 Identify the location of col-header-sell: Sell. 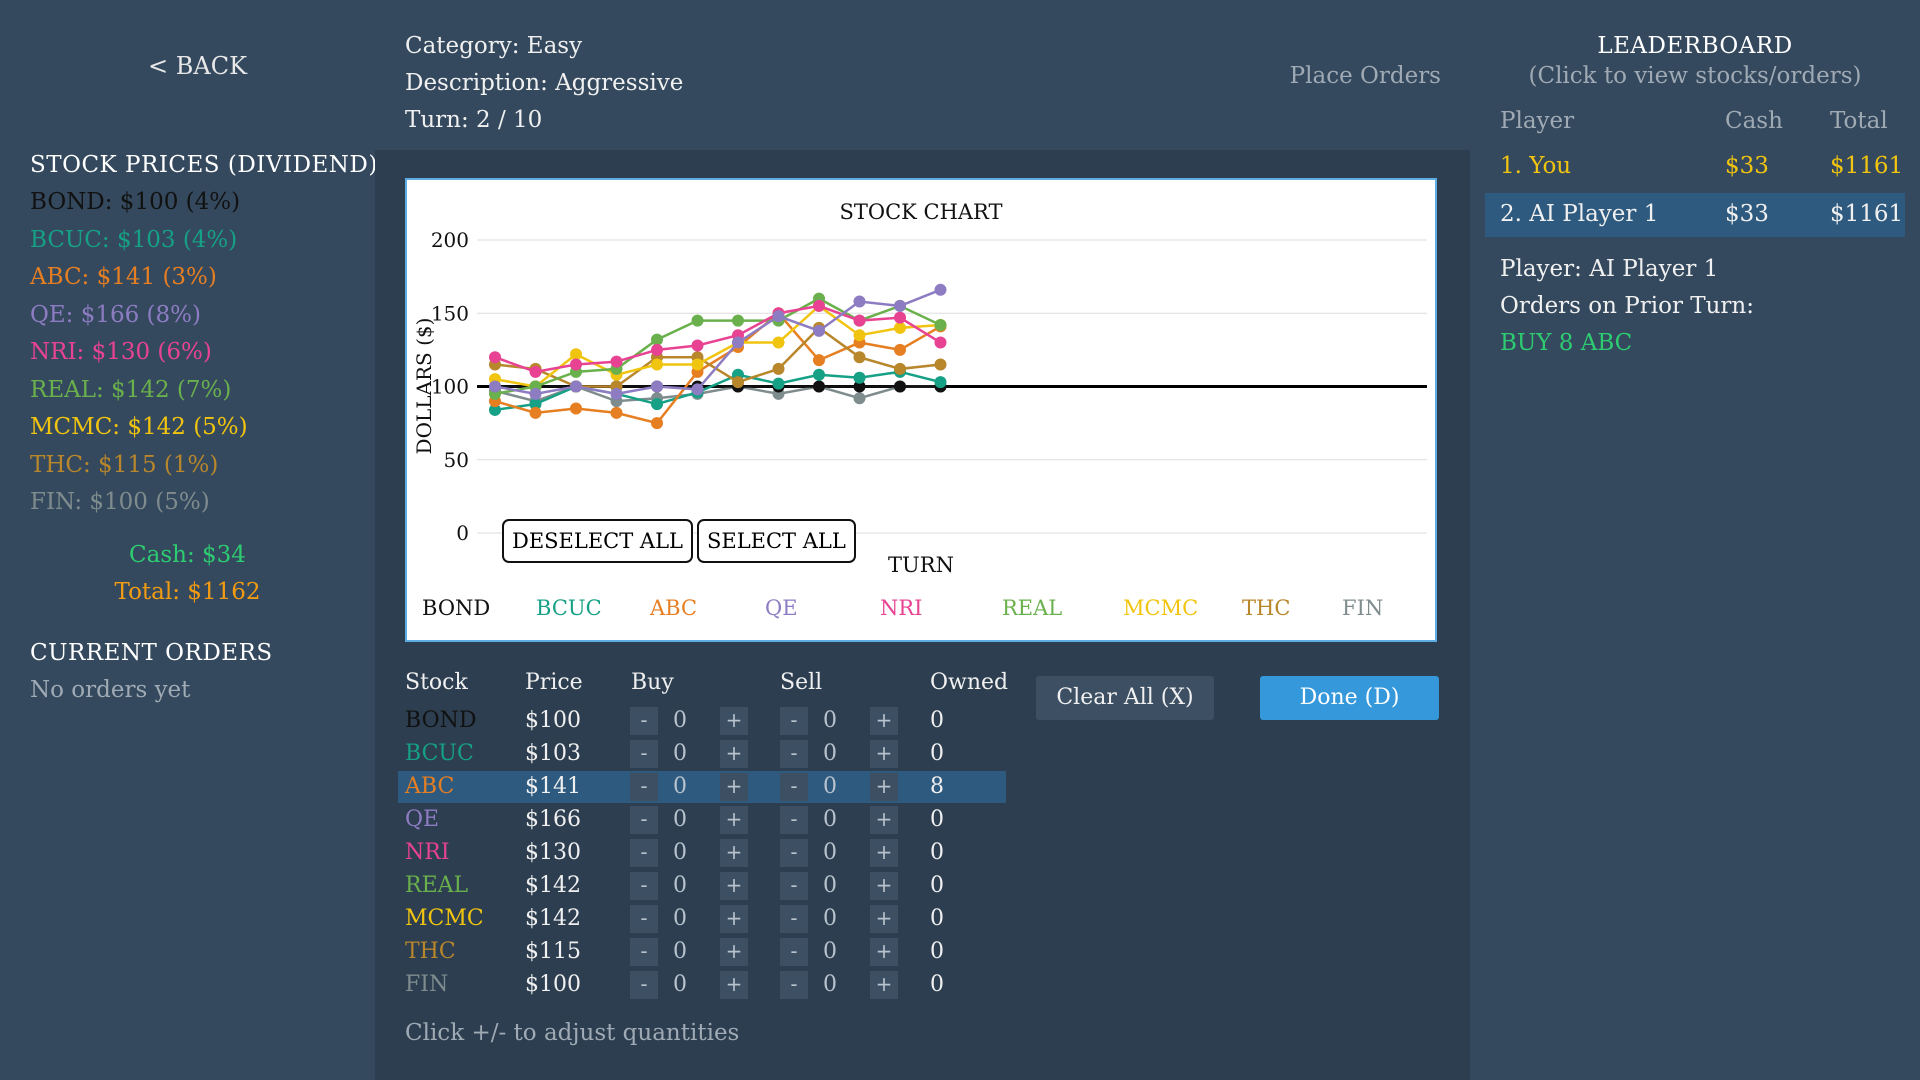
(801, 682).